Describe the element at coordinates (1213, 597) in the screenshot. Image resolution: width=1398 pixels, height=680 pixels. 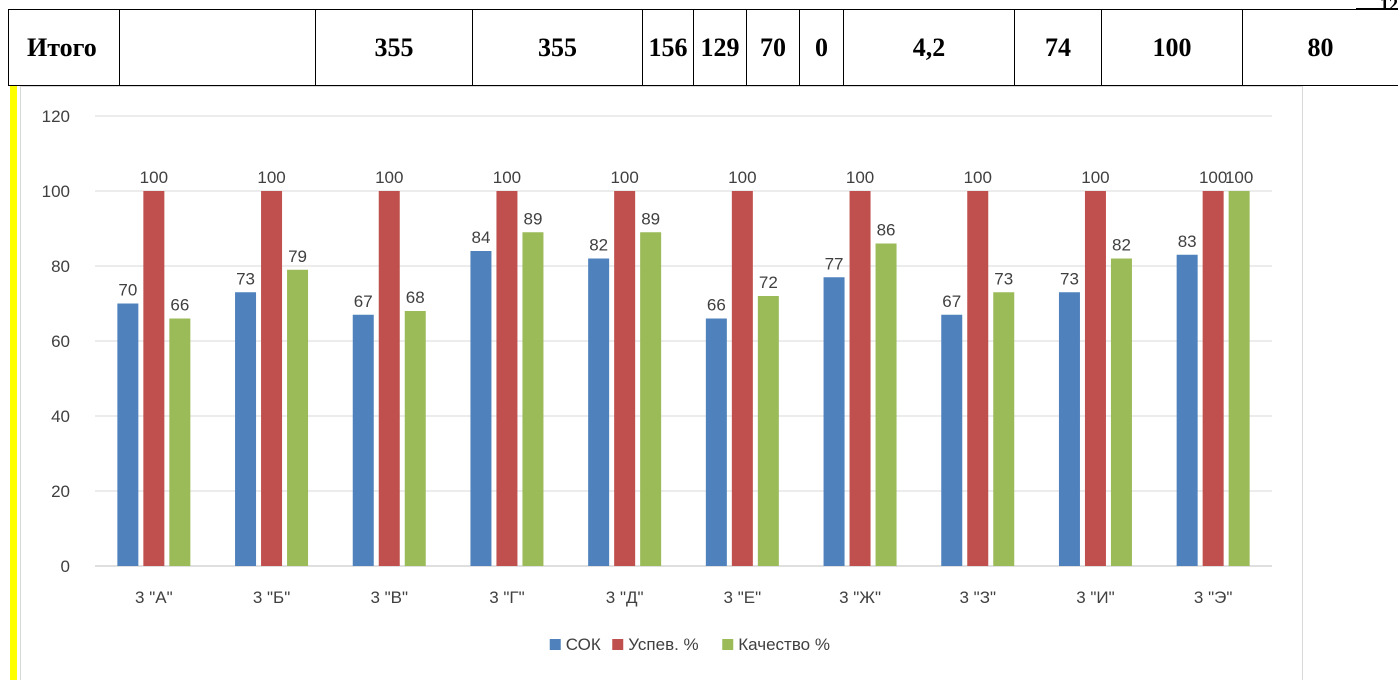
I see `x-tick-label: 3 "Э"` at that location.